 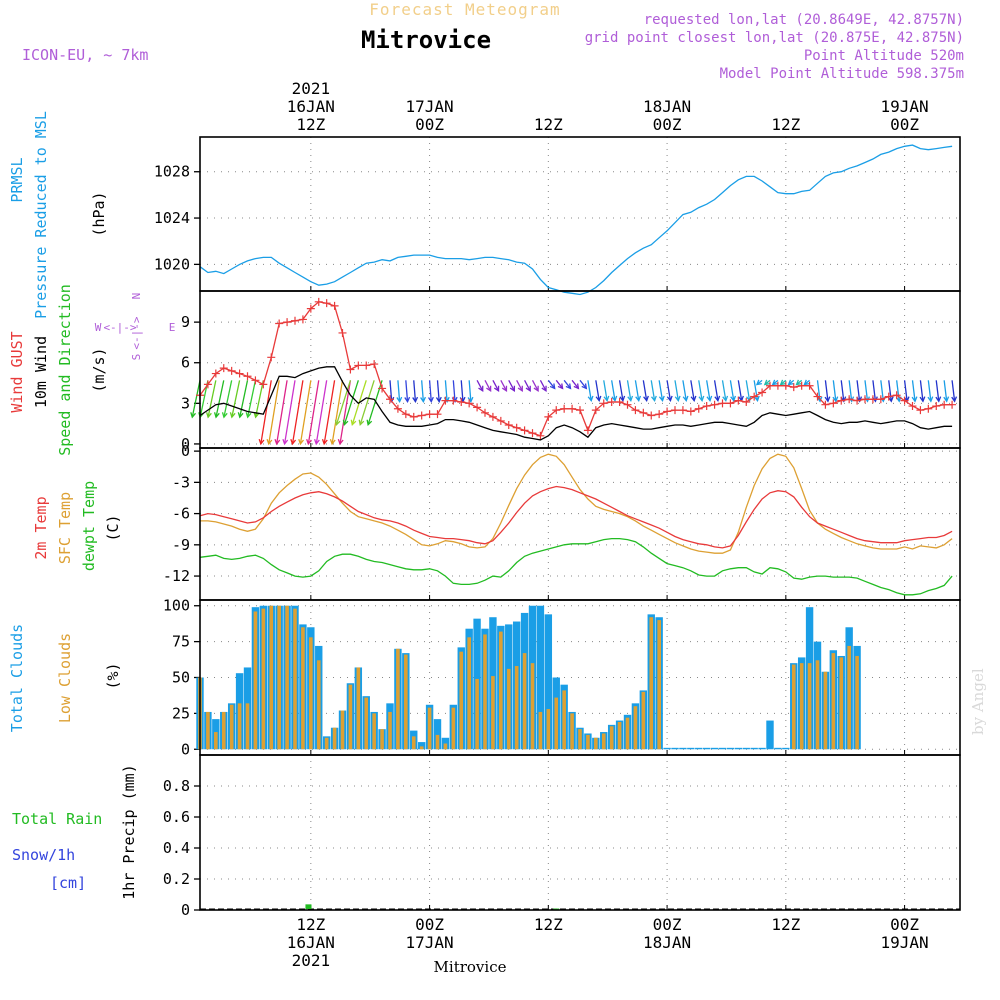 I want to click on precip-axis-label: 1hr Precip (mm), so click(x=129, y=831).